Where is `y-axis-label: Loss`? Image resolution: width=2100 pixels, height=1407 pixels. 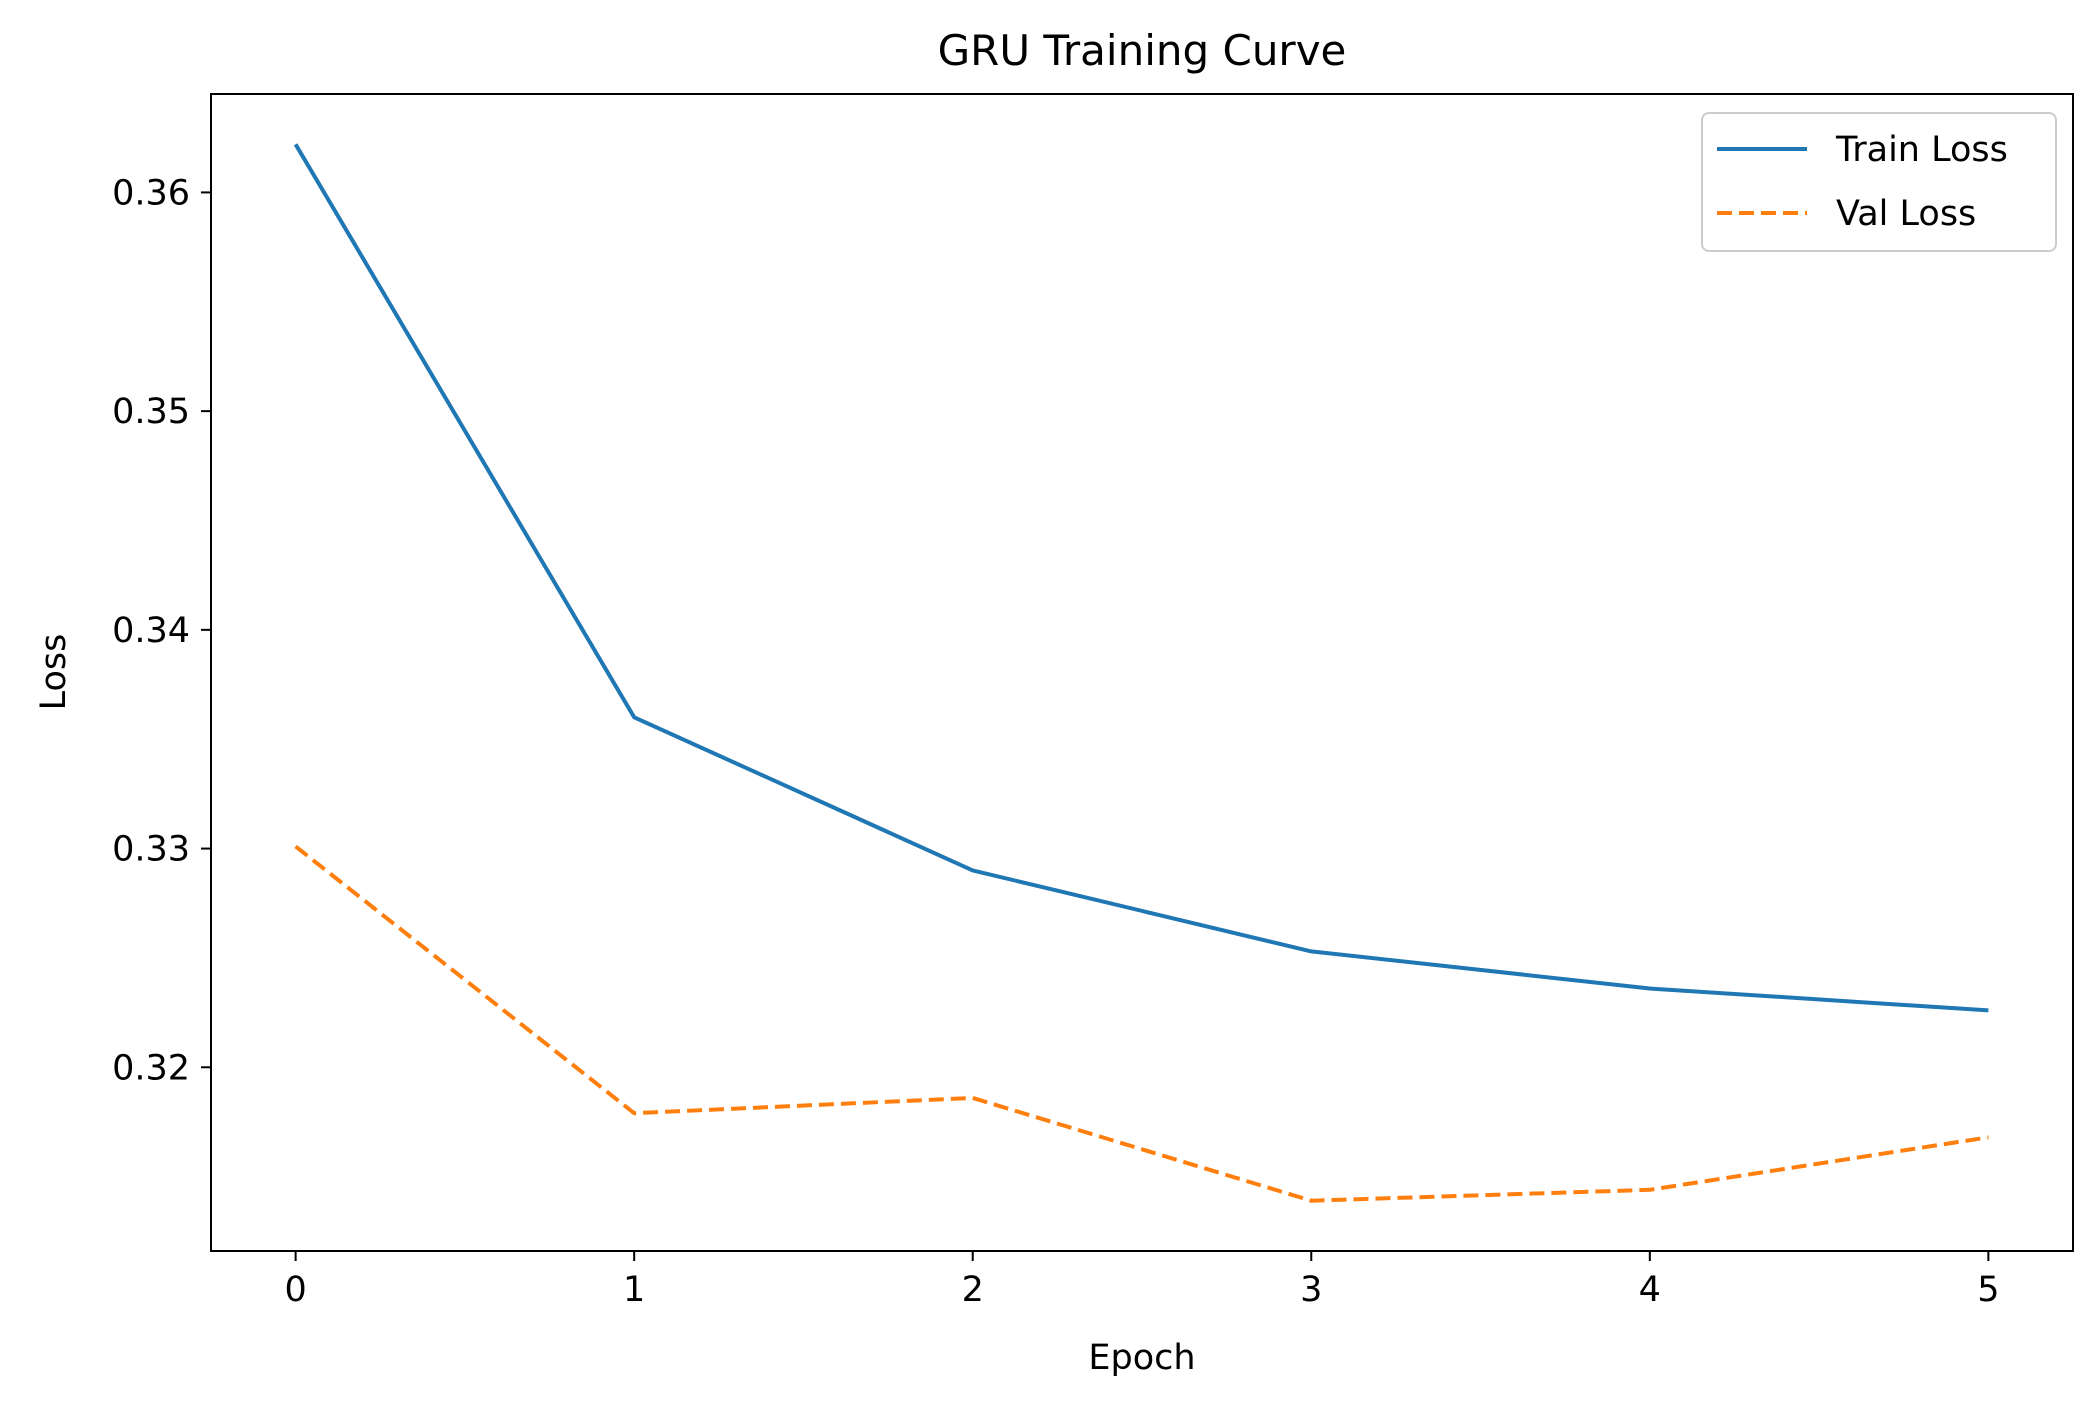
y-axis-label: Loss is located at coordinates (54, 672).